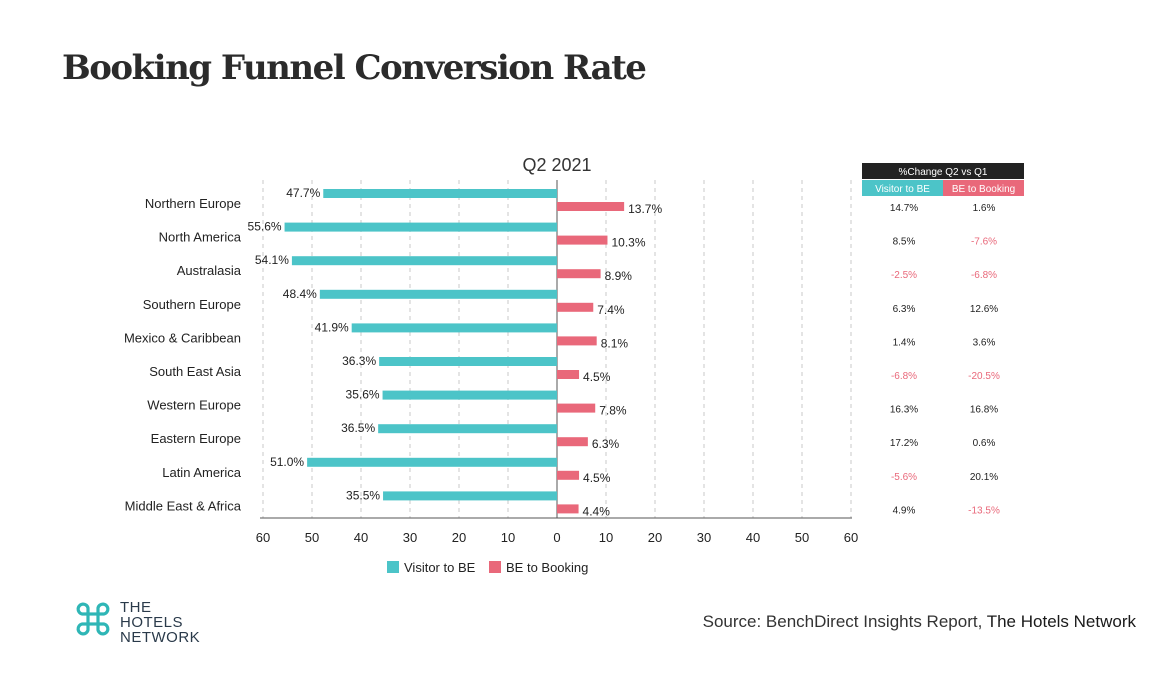 The image size is (1160, 684). I want to click on category-label: South East Asia, so click(195, 371).